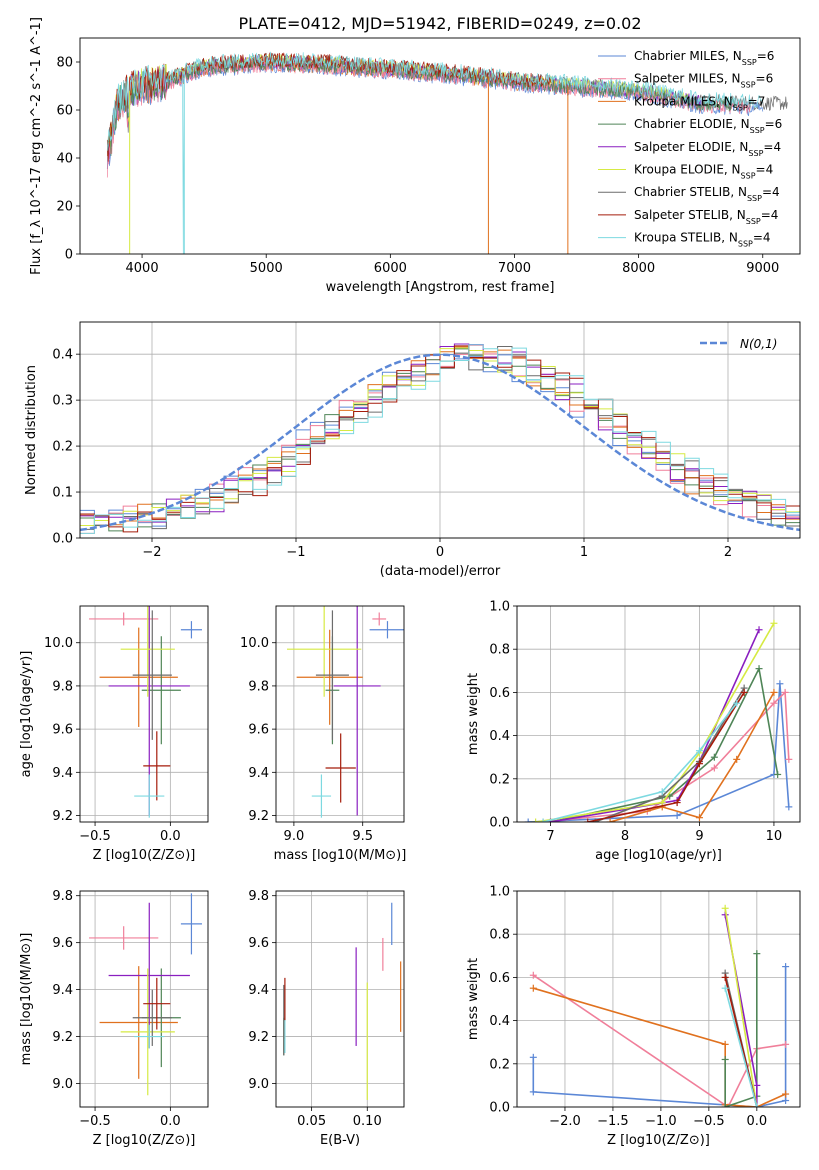  What do you see at coordinates (266, 268) in the screenshot?
I see `x-tick-label: 5000` at bounding box center [266, 268].